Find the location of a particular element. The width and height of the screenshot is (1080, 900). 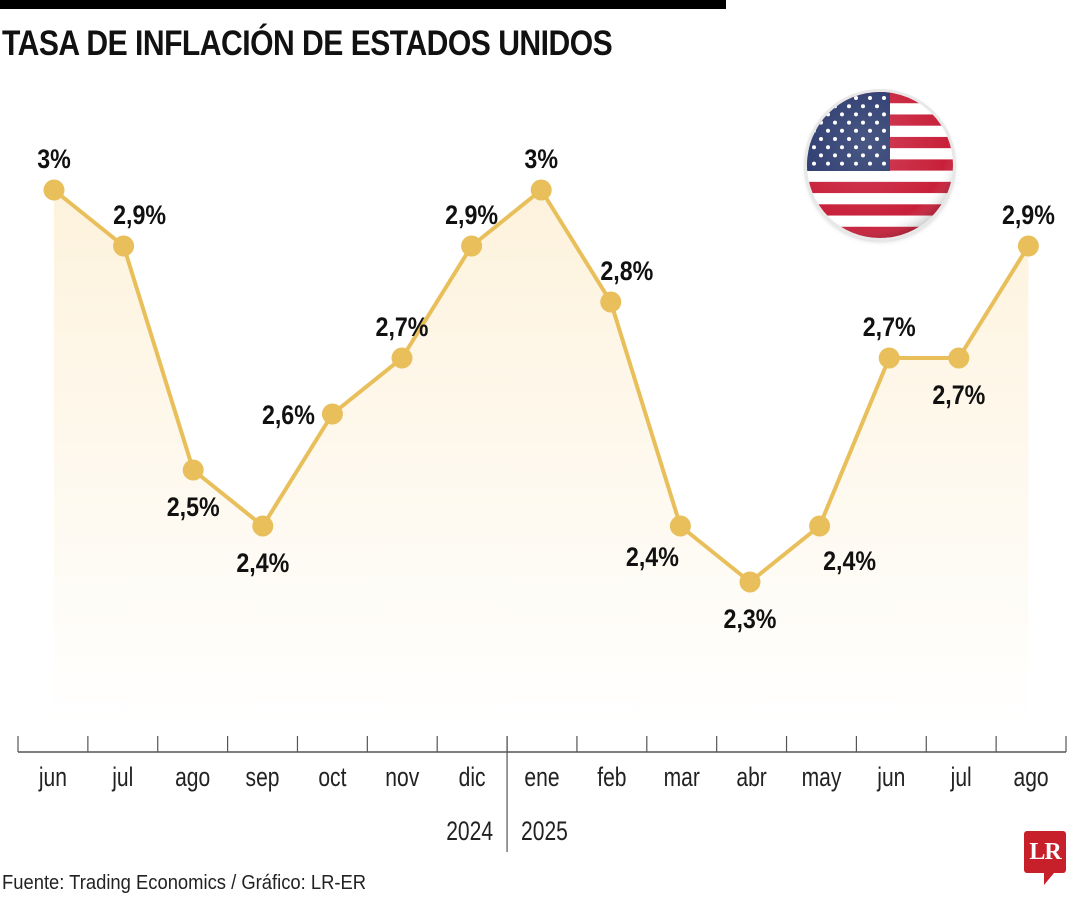

data-label: 2,5% is located at coordinates (193, 507).